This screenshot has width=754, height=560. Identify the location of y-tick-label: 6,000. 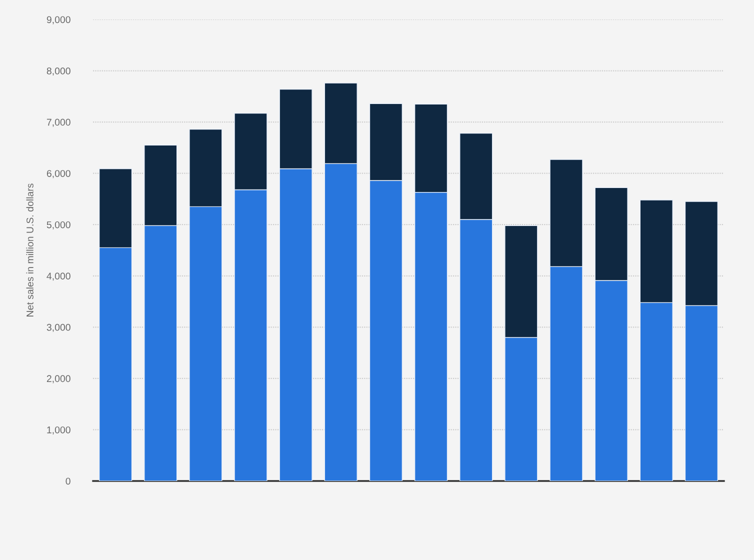
(58, 174).